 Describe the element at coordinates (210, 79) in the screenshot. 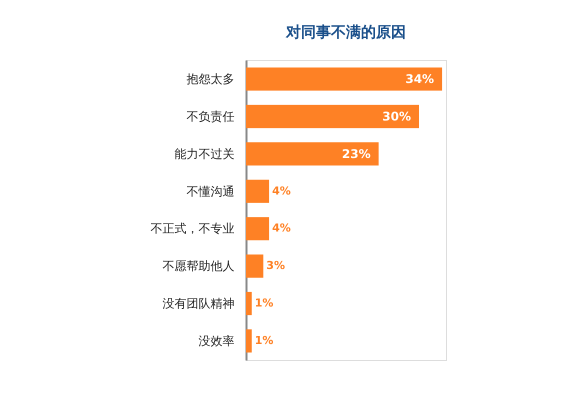

I see `y-tick-label: 抱怨太多` at that location.